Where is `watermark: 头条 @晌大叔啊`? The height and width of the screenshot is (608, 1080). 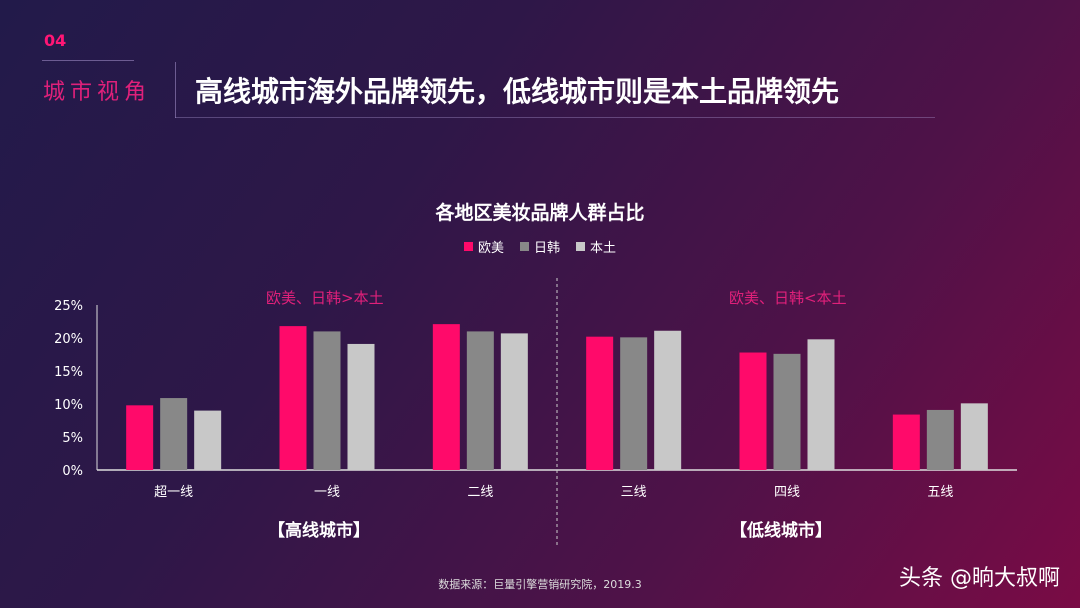
watermark: 头条 @晌大叔啊 is located at coordinates (979, 578).